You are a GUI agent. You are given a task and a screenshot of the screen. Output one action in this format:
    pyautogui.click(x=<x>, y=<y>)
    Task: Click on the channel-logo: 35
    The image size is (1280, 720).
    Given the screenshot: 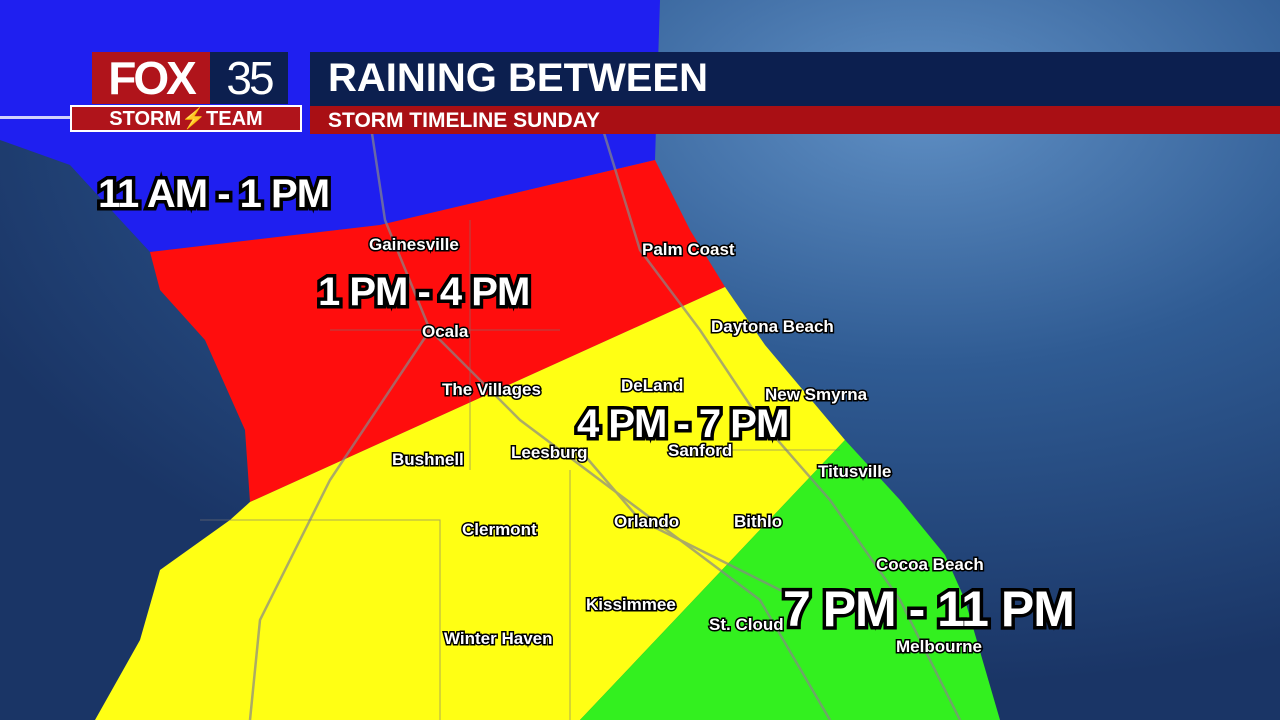 What is the action you would take?
    pyautogui.click(x=249, y=78)
    